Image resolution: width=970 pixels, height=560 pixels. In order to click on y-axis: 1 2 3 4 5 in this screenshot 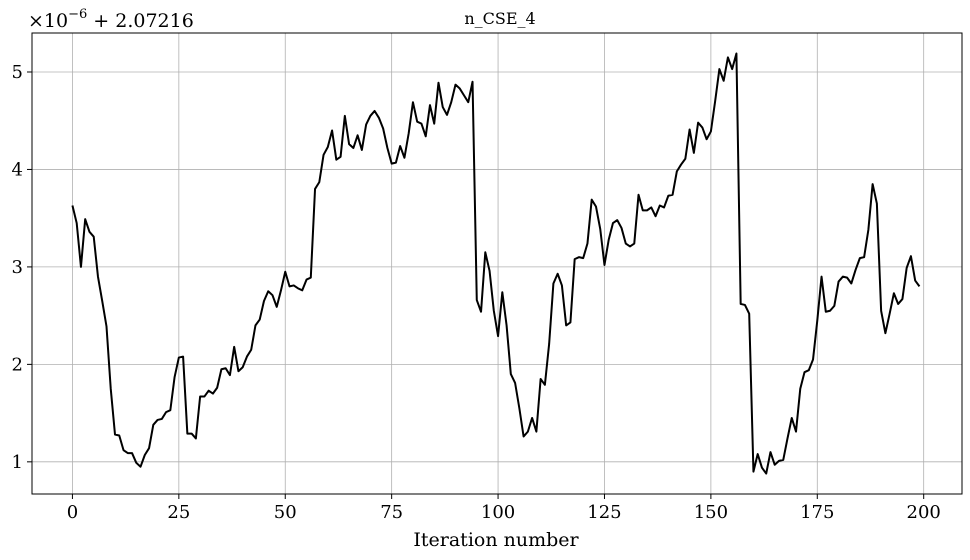, I will do `click(22, 267)`.